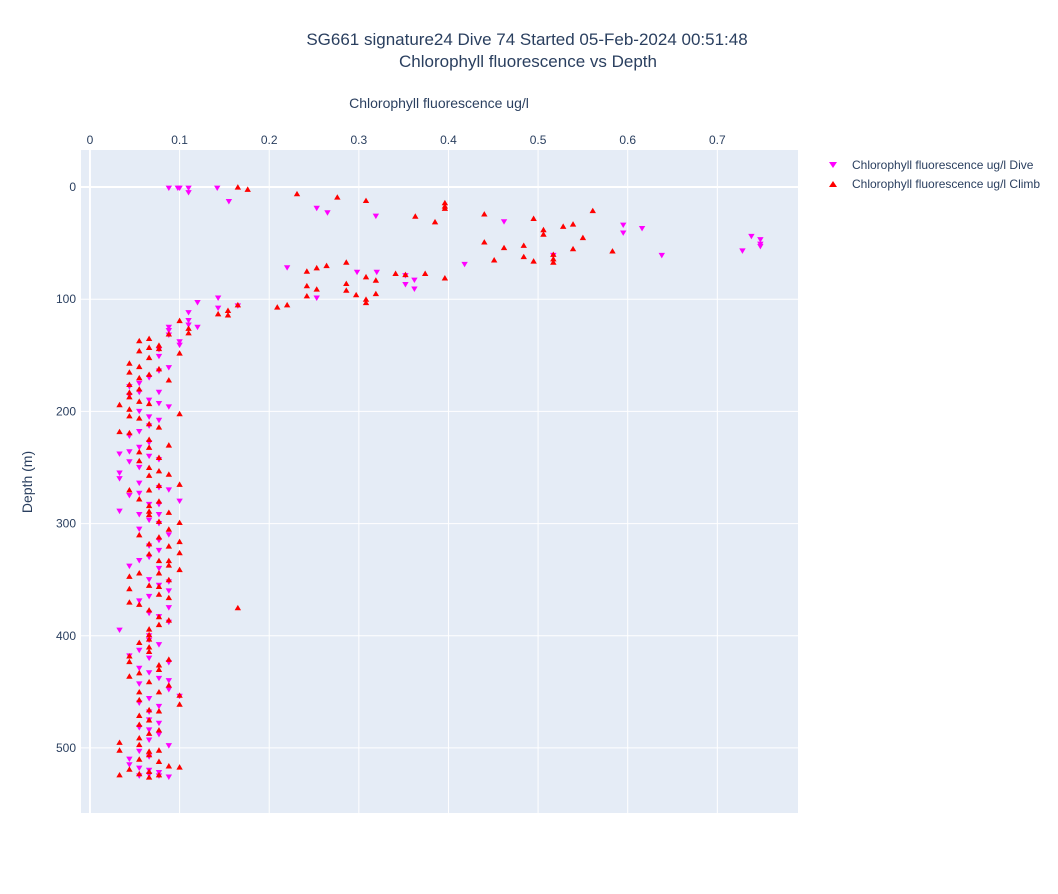 Image resolution: width=1058 pixels, height=894 pixels. Describe the element at coordinates (406, 140) in the screenshot. I see `x-tick-labels: 0 0.1 0.2 0.3 0.4 0.5 0.6 0.7` at that location.